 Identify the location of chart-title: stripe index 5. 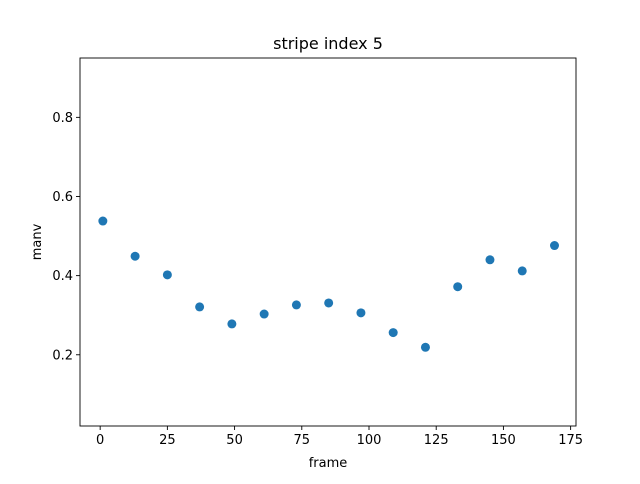
(328, 43).